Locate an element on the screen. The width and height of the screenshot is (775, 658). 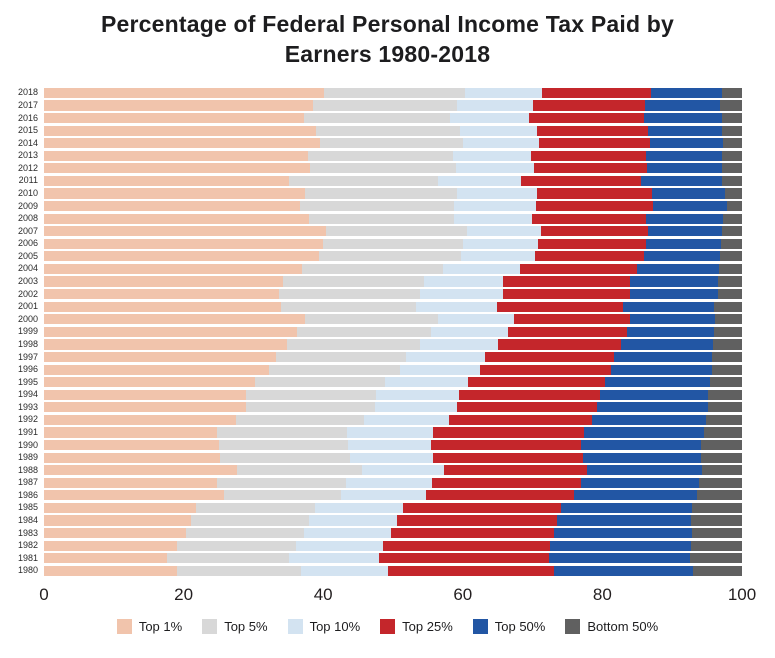
year-label: 2015 is located at coordinates (27, 130).